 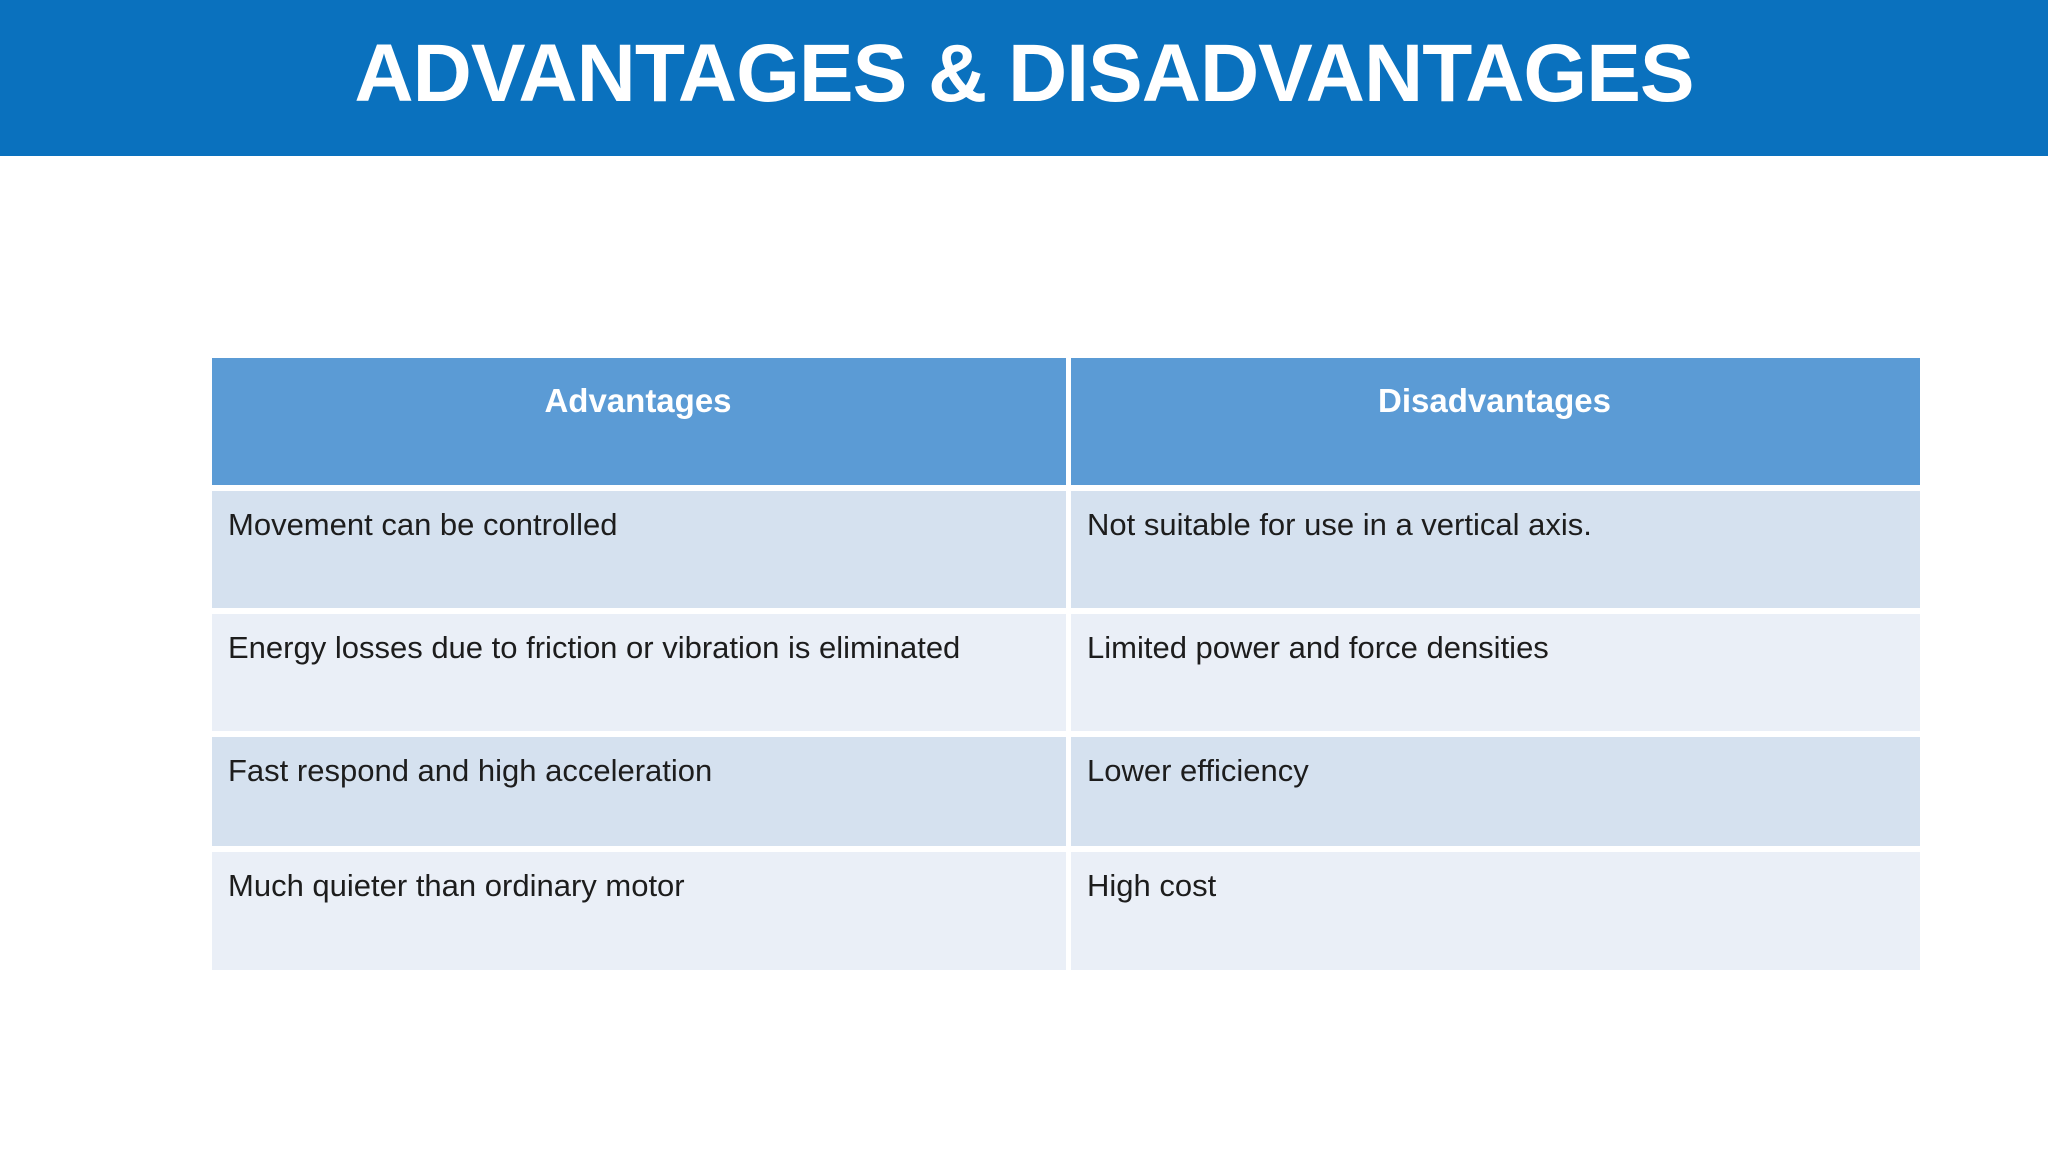 What do you see at coordinates (423, 524) in the screenshot?
I see `table-cell-advantage: Movement can be controlled` at bounding box center [423, 524].